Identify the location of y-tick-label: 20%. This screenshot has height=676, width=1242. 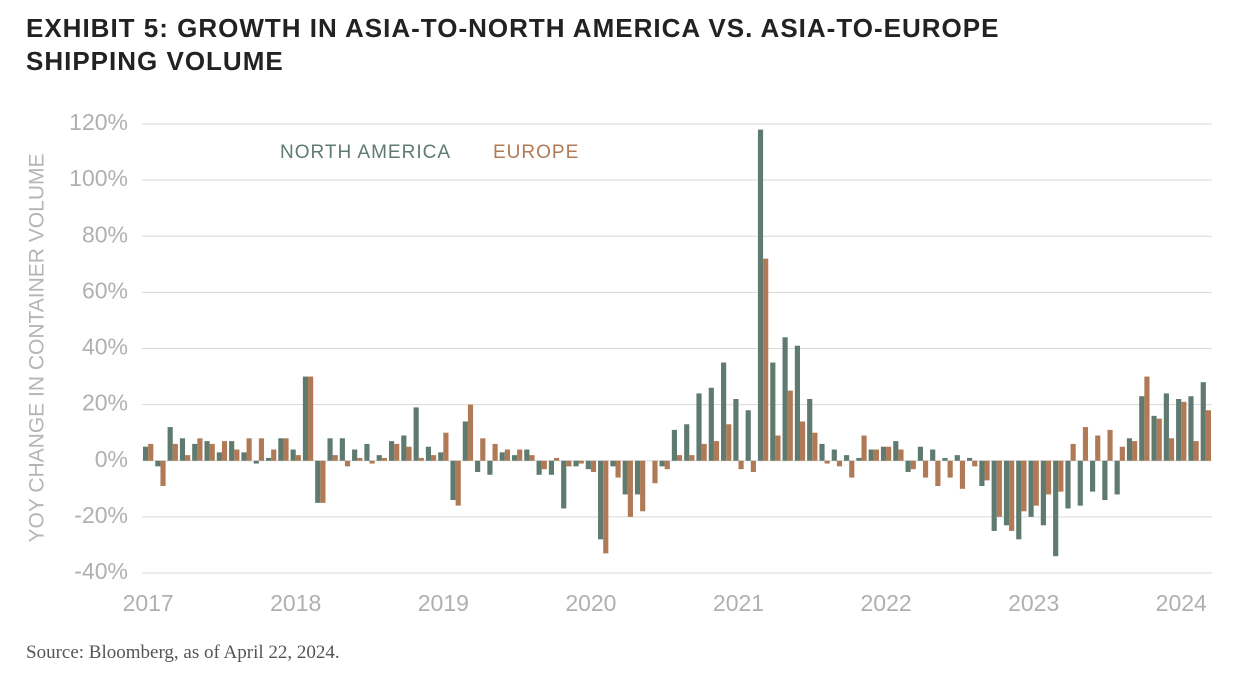
(105, 403).